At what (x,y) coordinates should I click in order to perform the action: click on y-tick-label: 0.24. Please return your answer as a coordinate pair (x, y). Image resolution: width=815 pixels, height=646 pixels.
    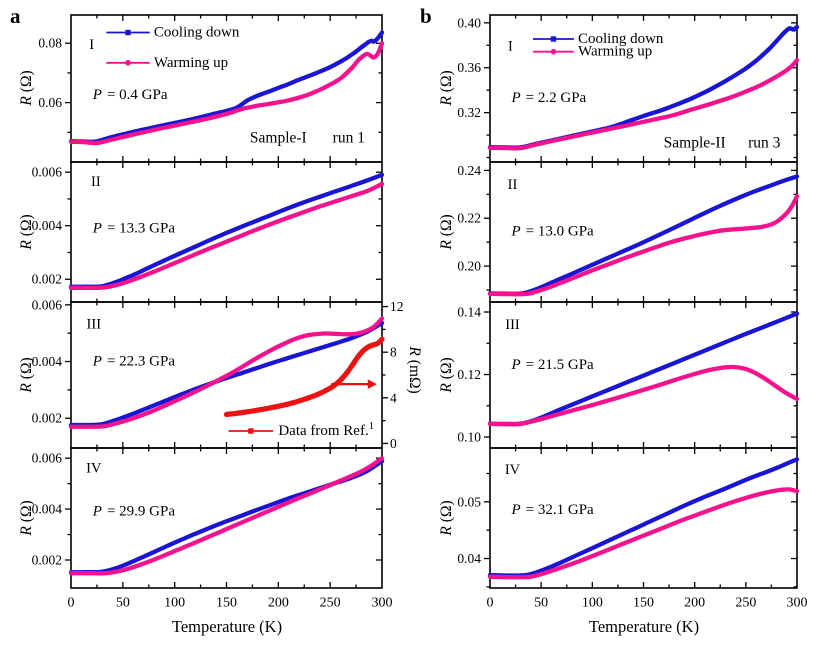
    Looking at the image, I should click on (469, 170).